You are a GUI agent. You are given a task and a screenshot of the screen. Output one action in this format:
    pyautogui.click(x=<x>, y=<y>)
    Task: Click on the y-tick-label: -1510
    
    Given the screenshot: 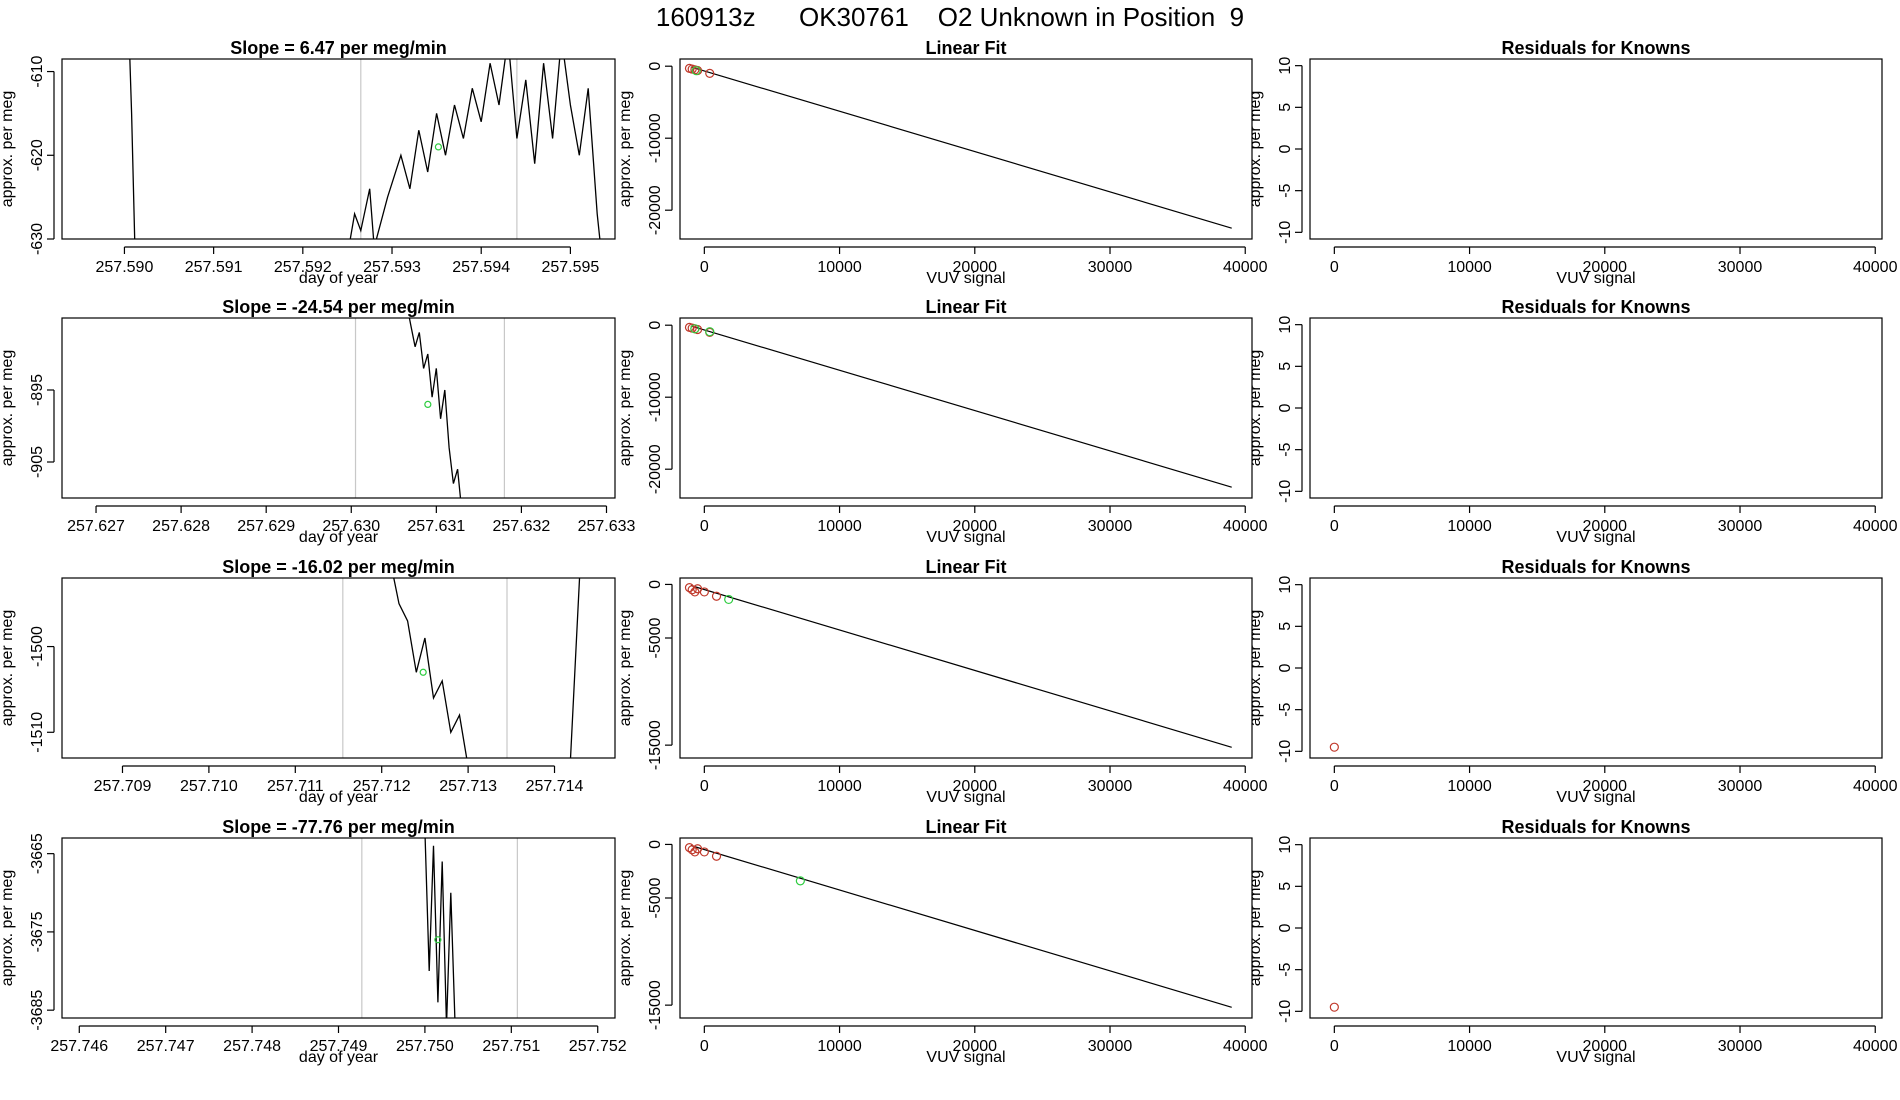 What is the action you would take?
    pyautogui.click(x=37, y=732)
    